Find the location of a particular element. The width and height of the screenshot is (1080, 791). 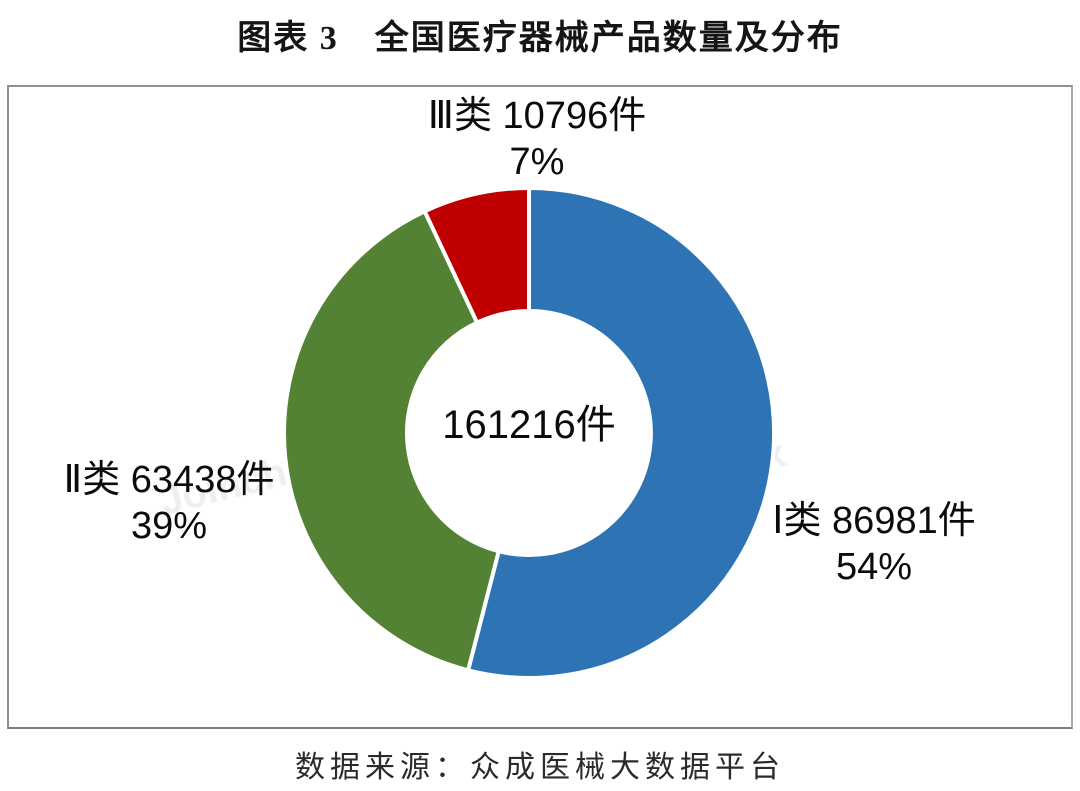

label-class3-line2: 7% is located at coordinates (537, 162).